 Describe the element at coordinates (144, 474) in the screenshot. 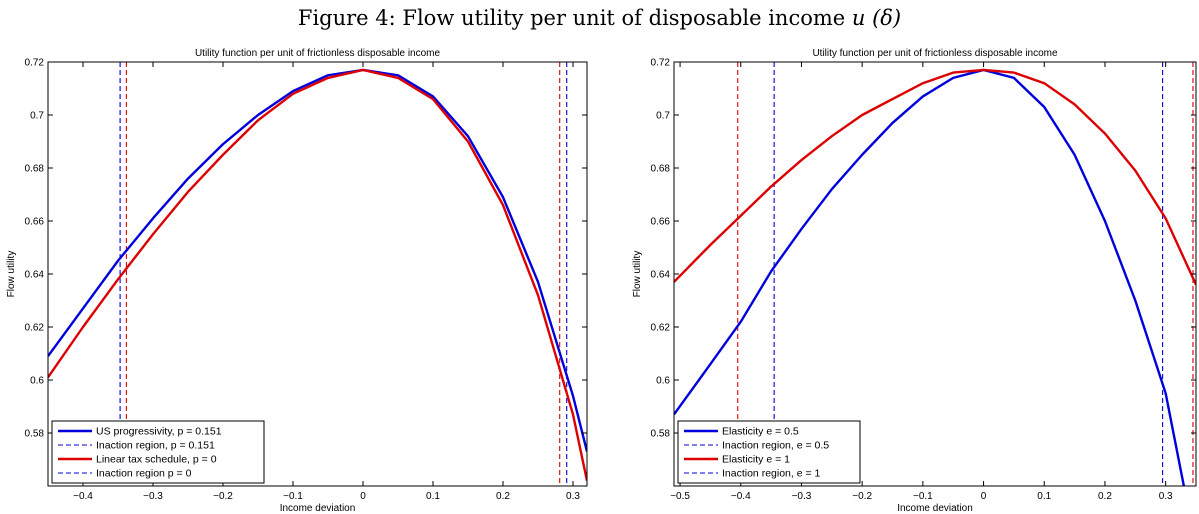

I see `legend-label-4: Inaction region p = 0` at that location.